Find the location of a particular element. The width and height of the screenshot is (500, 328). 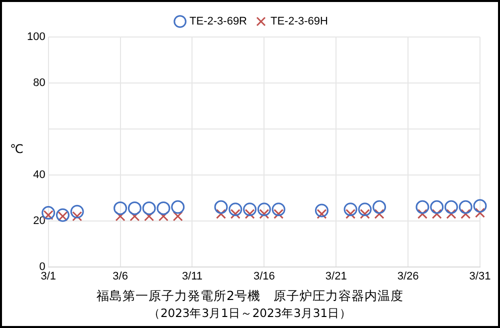

y-tick-label: 0 is located at coordinates (42, 266).